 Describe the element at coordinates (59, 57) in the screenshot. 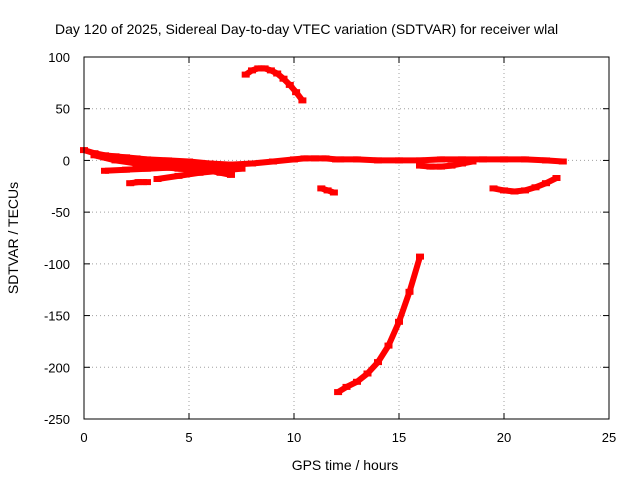

I see `y-tick-label: 100` at that location.